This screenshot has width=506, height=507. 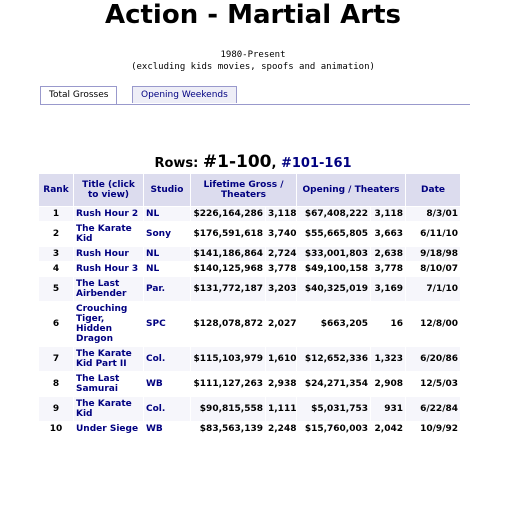 I want to click on lifetime-gross: $111,127,263, so click(x=228, y=384).